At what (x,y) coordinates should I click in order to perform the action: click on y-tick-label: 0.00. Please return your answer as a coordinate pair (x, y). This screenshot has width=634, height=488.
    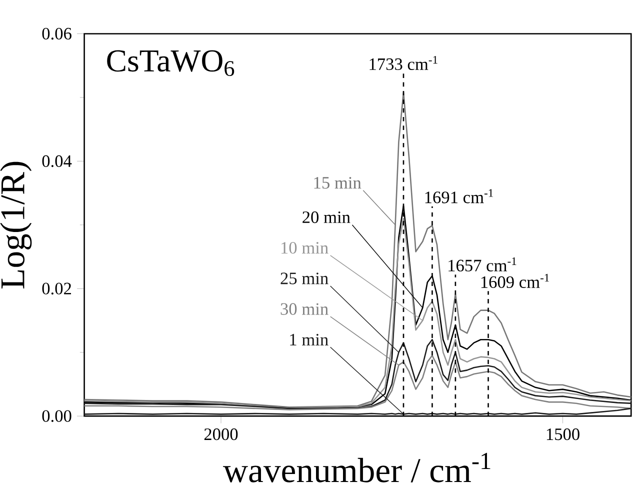
    Looking at the image, I should click on (57, 416).